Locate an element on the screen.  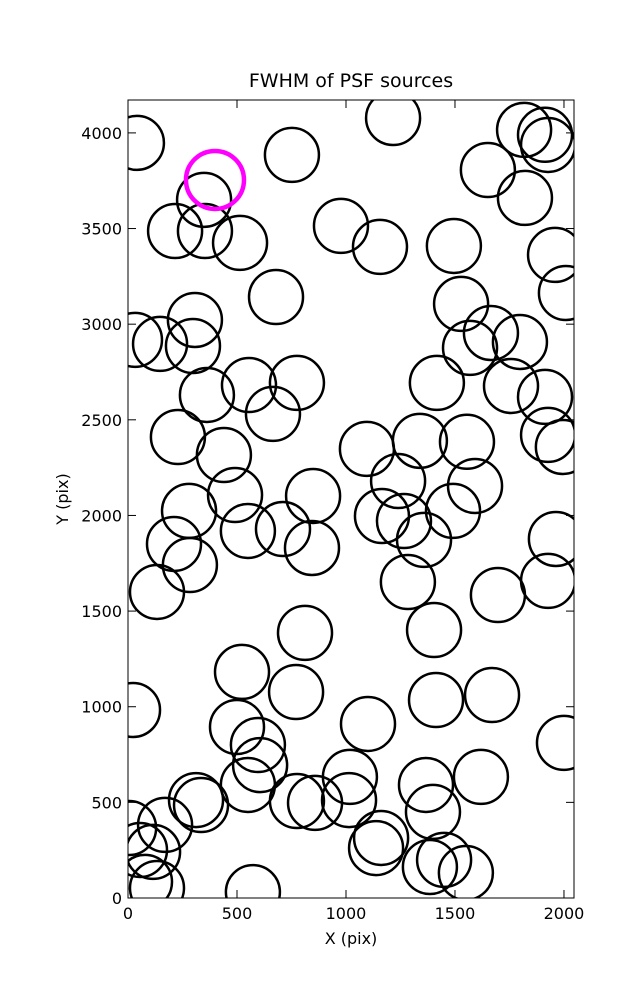
x-tick-label: 500 is located at coordinates (237, 913).